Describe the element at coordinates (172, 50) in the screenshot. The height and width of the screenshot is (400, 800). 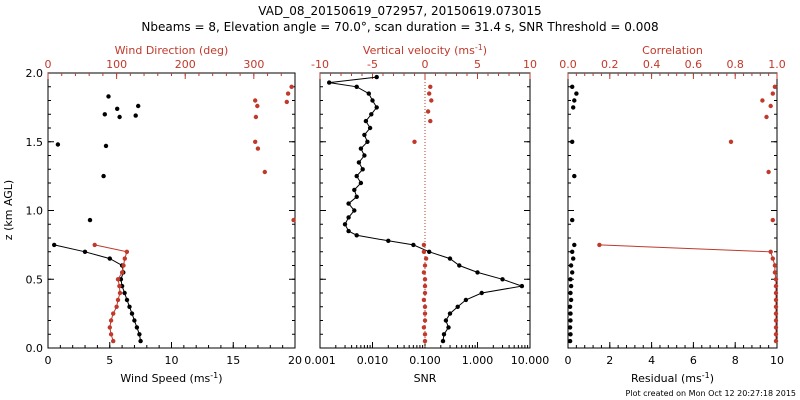
I see `top-axis-label: Wind Direction (deg)` at that location.